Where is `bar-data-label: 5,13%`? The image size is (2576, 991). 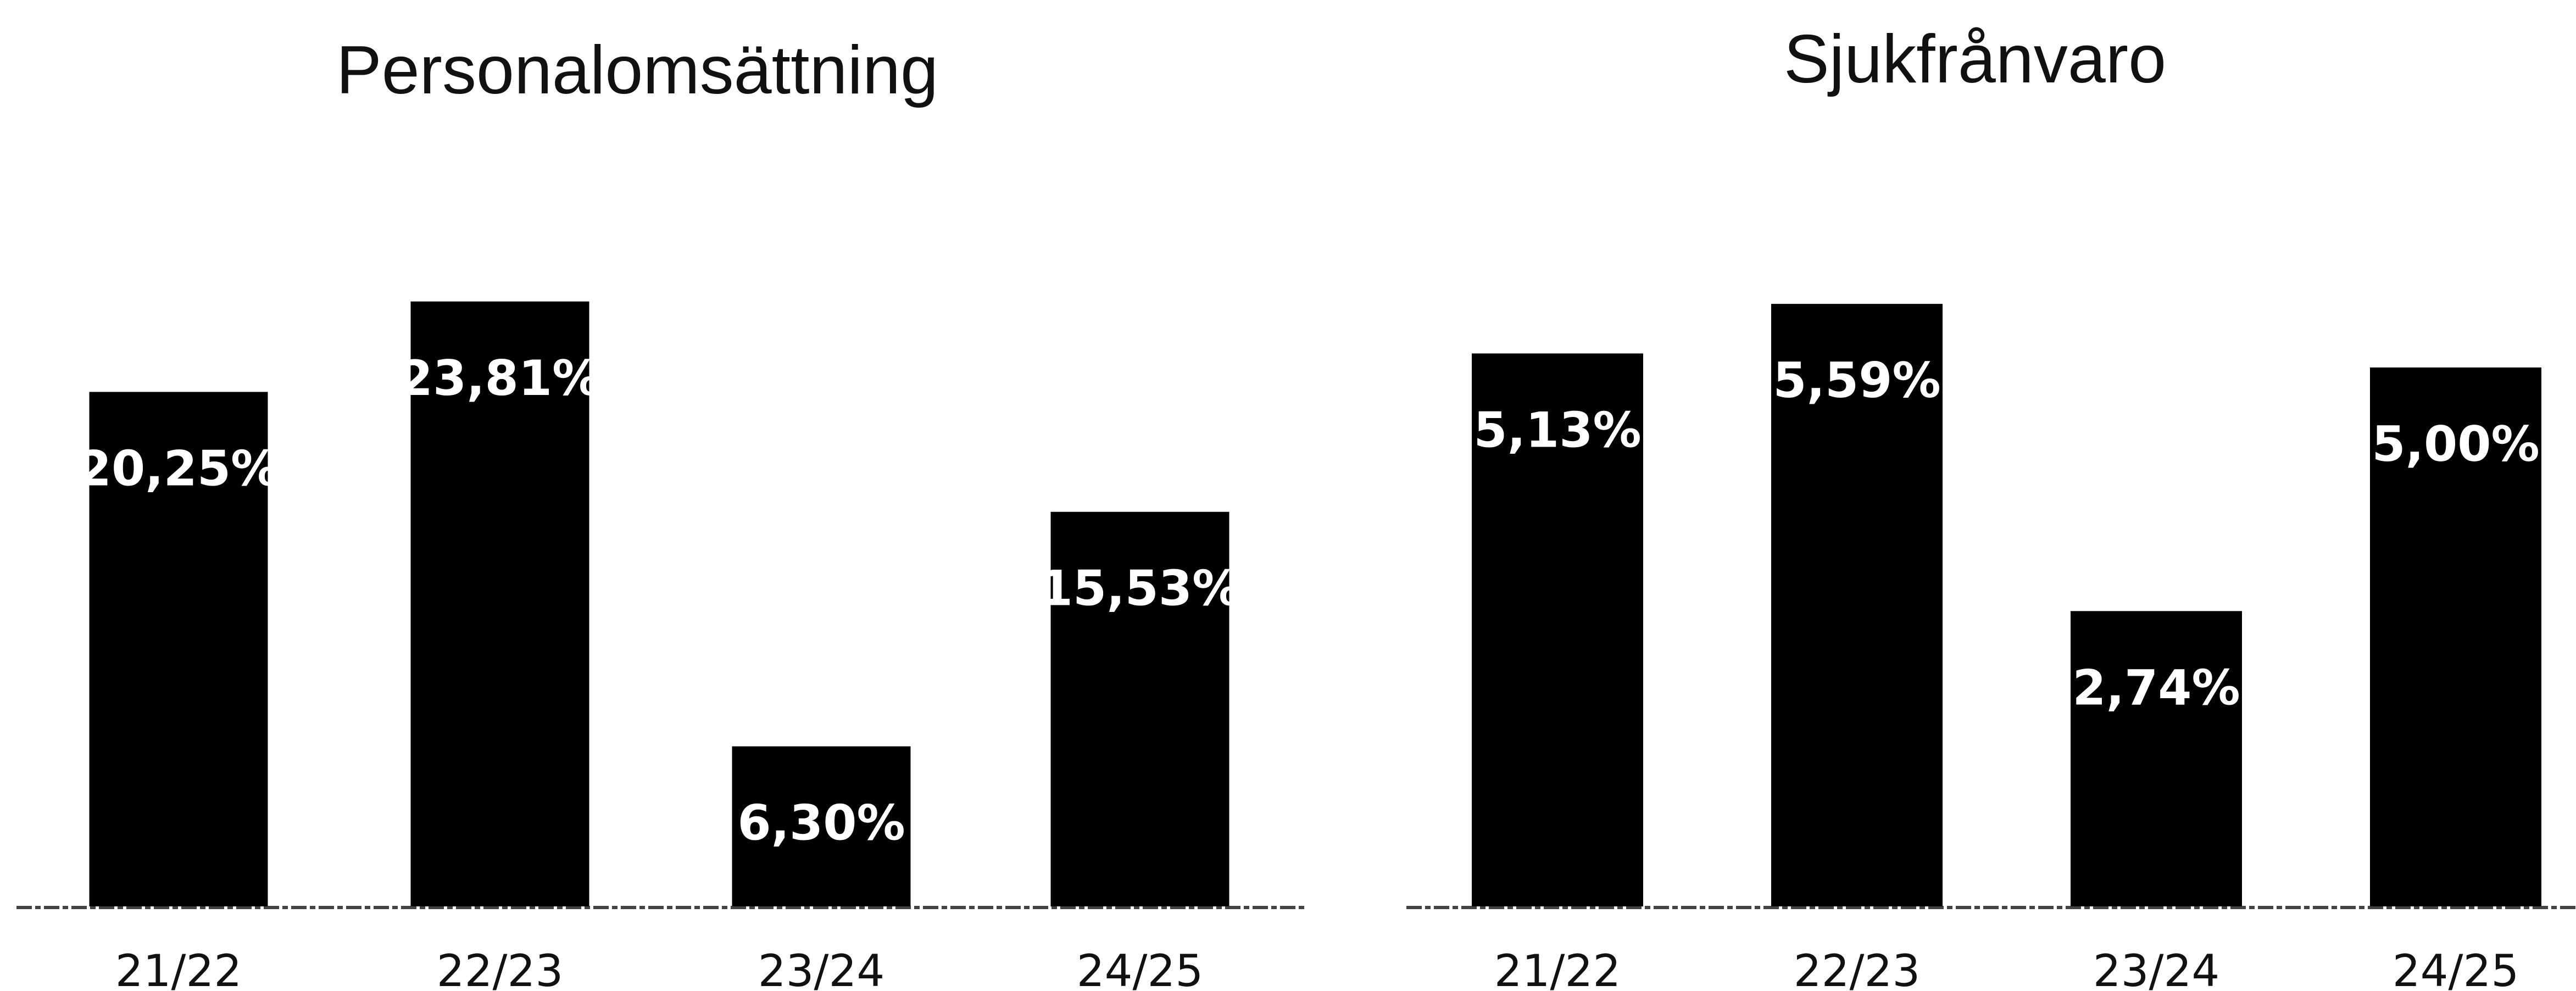 bar-data-label: 5,13% is located at coordinates (1557, 430).